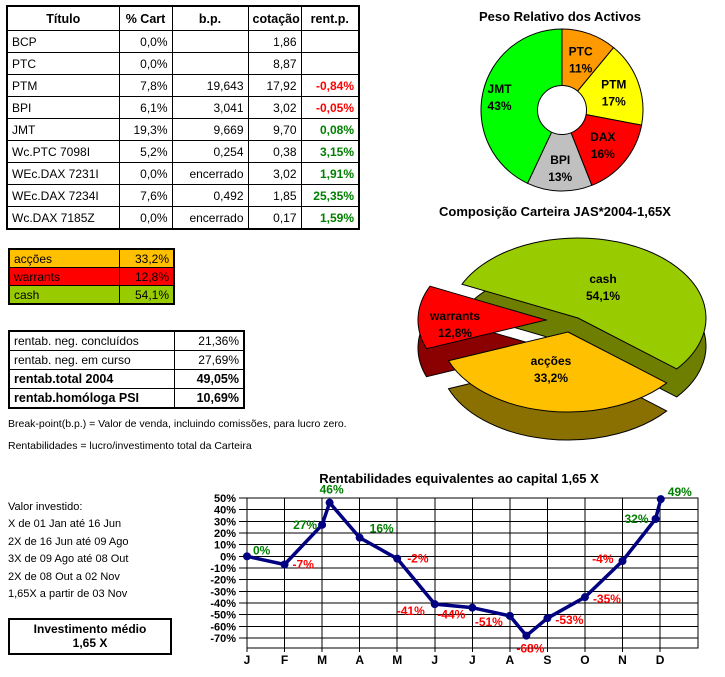 This screenshot has height=677, width=725. Describe the element at coordinates (274, 129) in the screenshot. I see `cell-cotacao: 9,70` at that location.